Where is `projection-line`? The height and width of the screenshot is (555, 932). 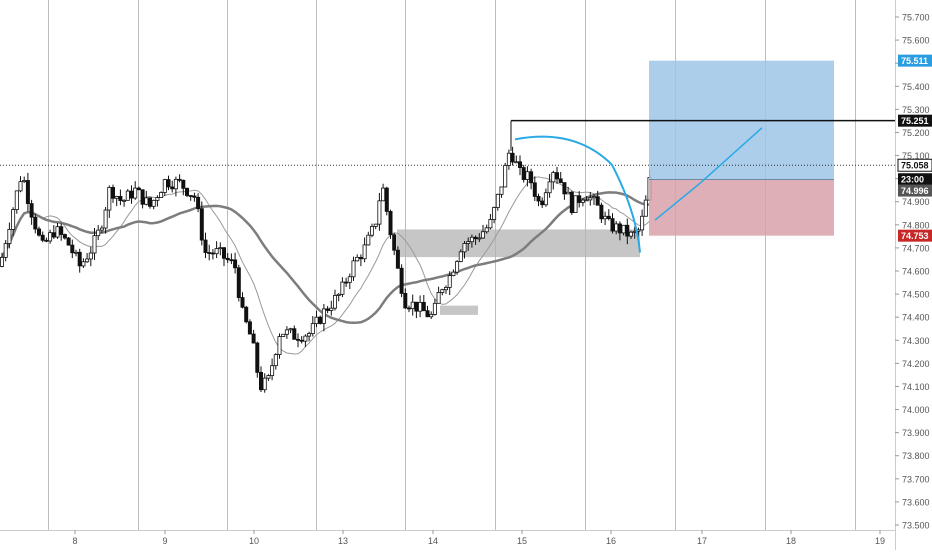 projection-line is located at coordinates (708, 174).